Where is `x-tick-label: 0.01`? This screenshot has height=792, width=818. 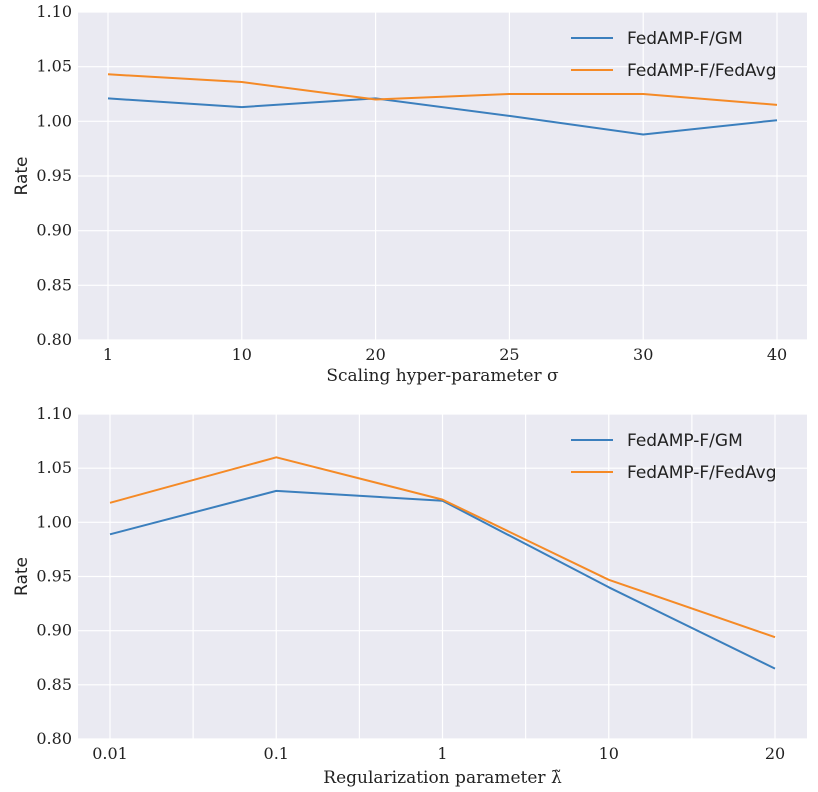 x-tick-label: 0.01 is located at coordinates (110, 753).